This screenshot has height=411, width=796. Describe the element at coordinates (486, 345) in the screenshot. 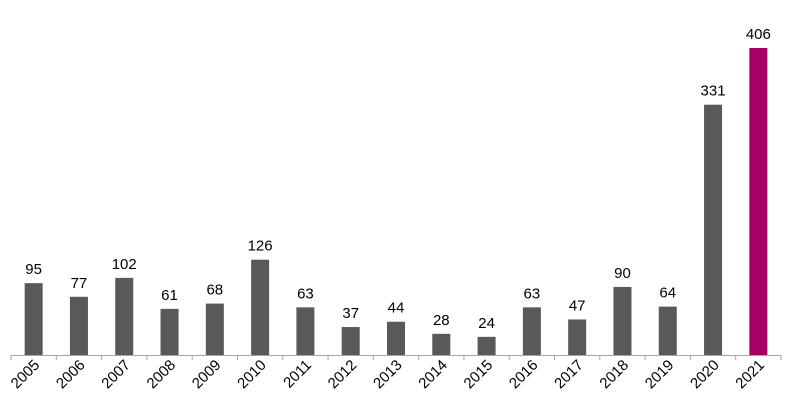

I see `bar-2015` at that location.